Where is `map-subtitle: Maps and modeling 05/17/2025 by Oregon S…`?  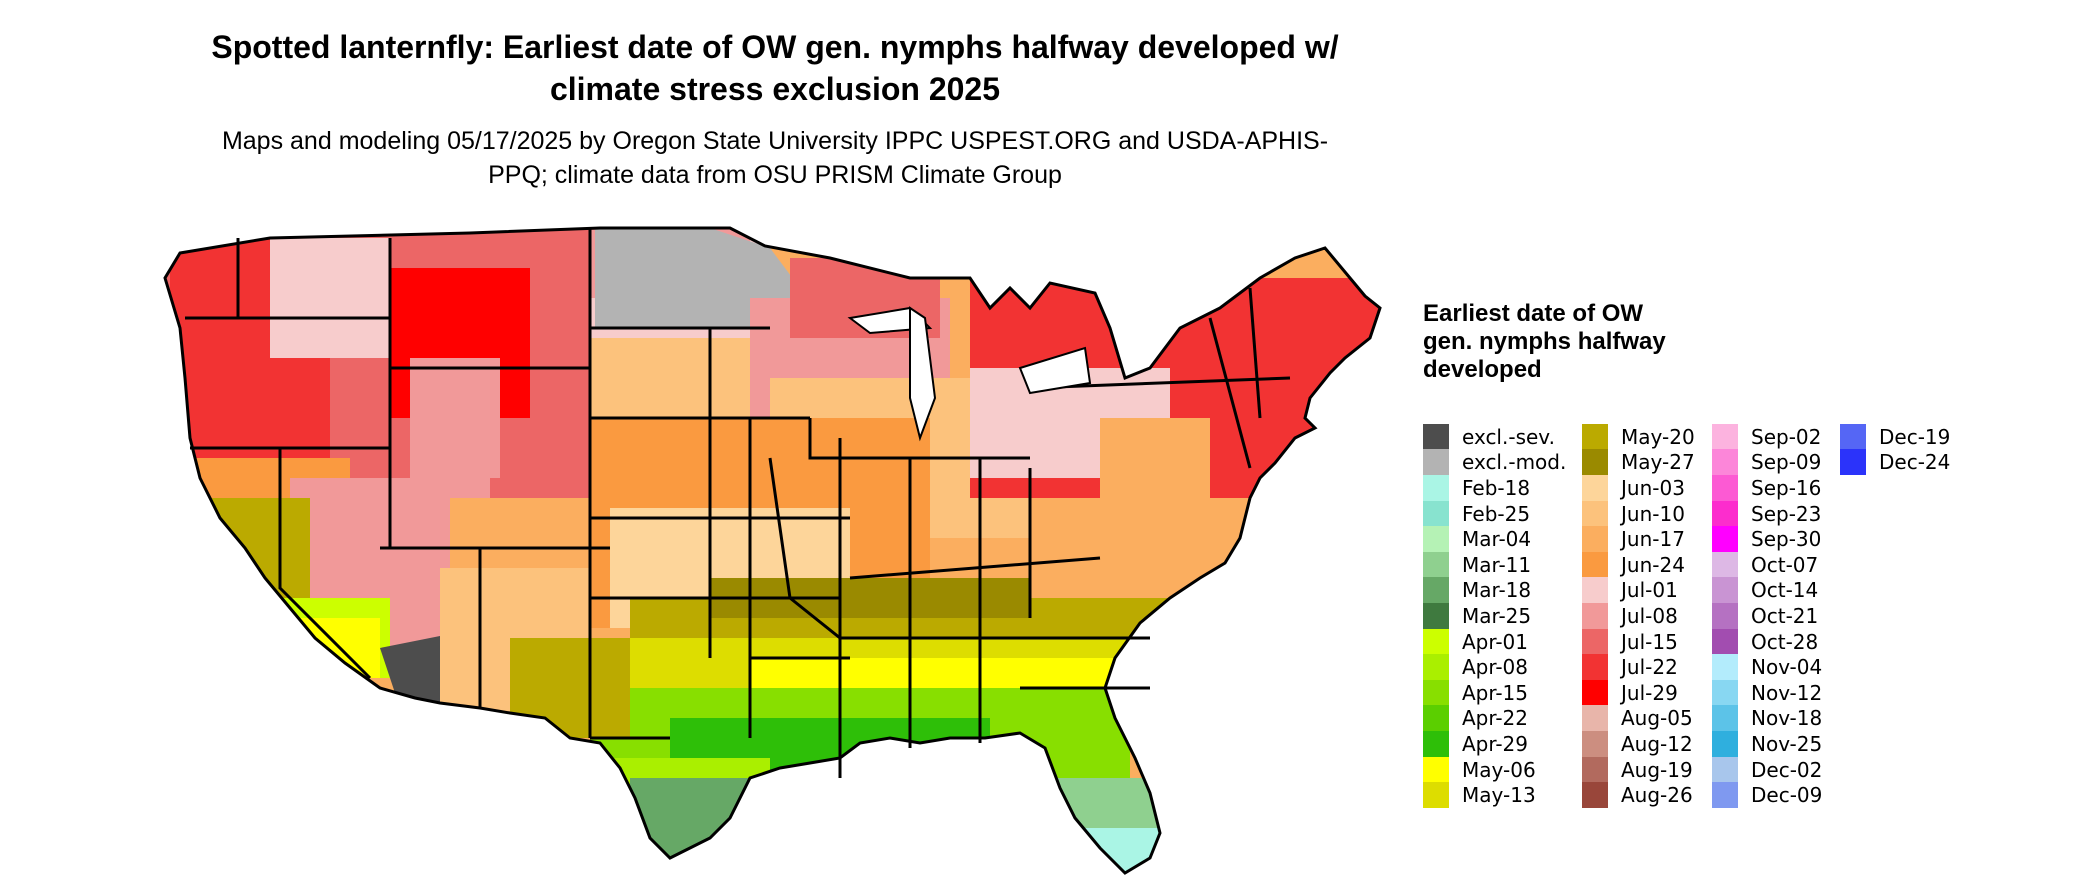
map-subtitle: Maps and modeling 05/17/2025 by Oregon S… is located at coordinates (775, 158).